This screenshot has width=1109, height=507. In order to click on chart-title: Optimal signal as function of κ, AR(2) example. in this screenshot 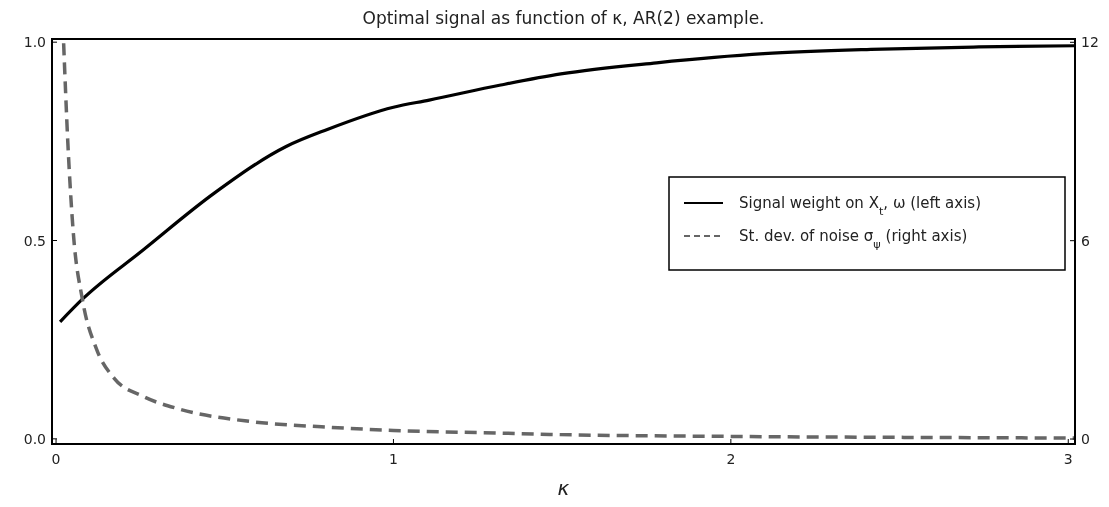, I will do `click(563, 18)`.